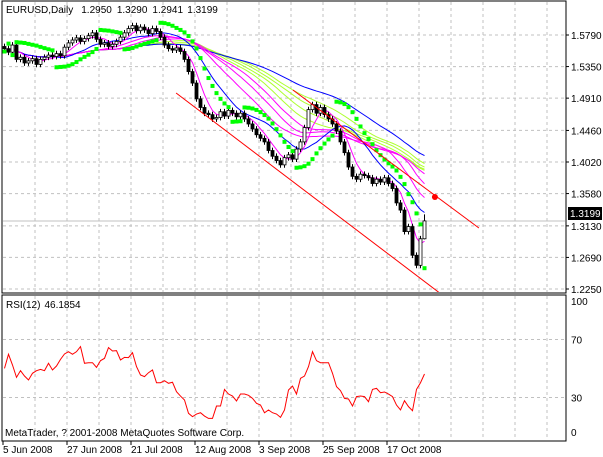 This screenshot has height=457, width=603. Describe the element at coordinates (386, 159) in the screenshot. I see `trendline` at that location.